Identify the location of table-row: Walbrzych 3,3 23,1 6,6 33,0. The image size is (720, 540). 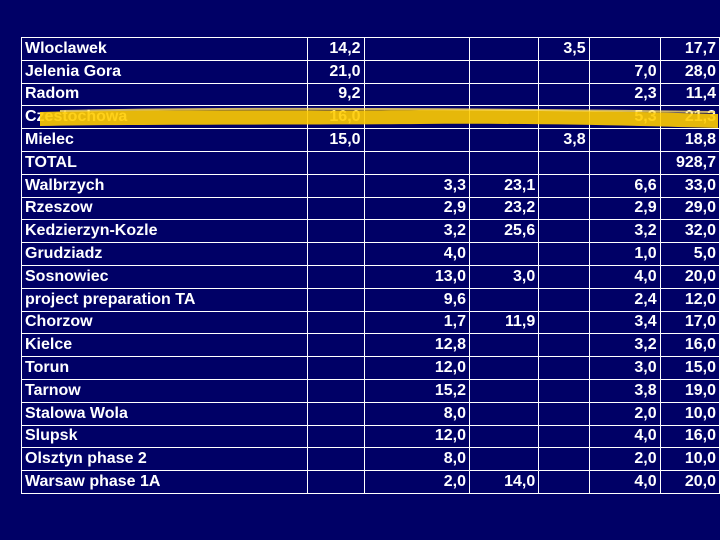
(370, 185).